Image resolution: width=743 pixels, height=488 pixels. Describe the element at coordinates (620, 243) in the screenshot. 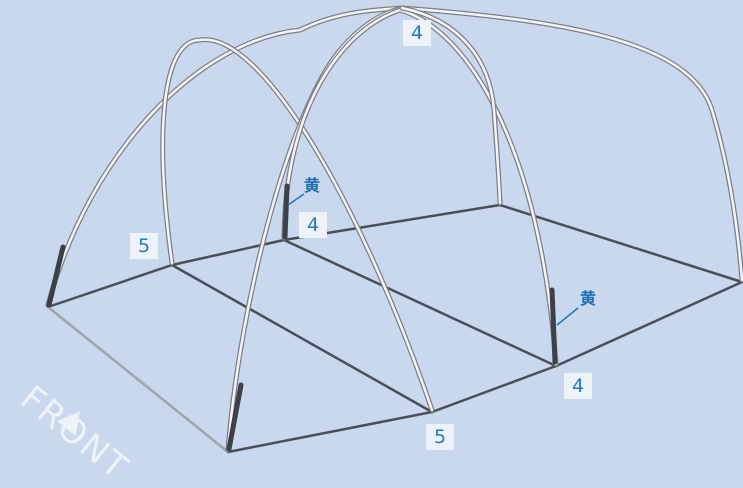

I see `floor-line-right-back` at that location.